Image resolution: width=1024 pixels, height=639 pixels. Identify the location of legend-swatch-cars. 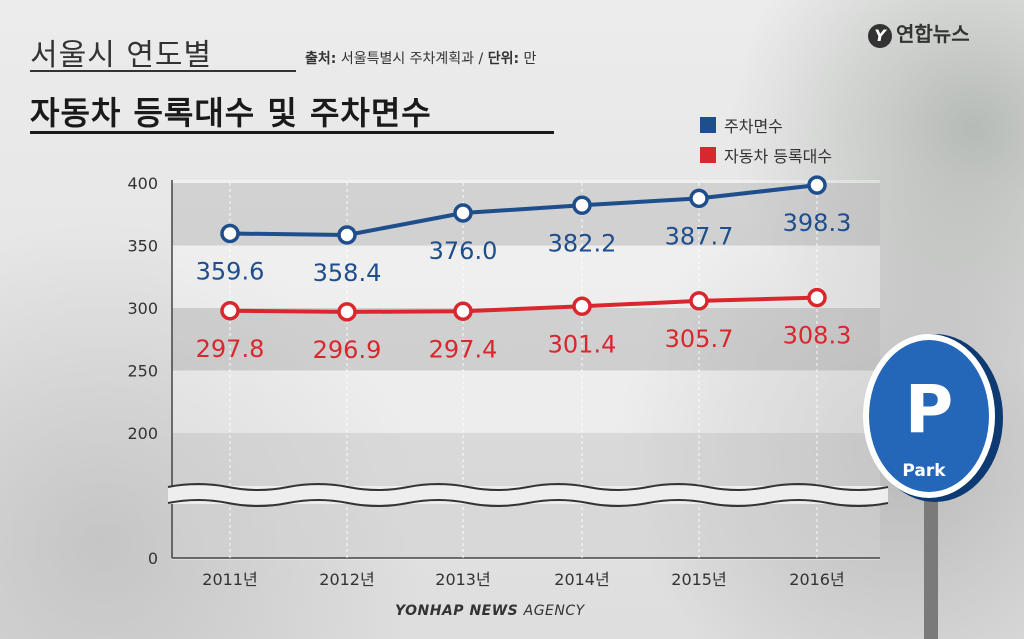
(708, 155).